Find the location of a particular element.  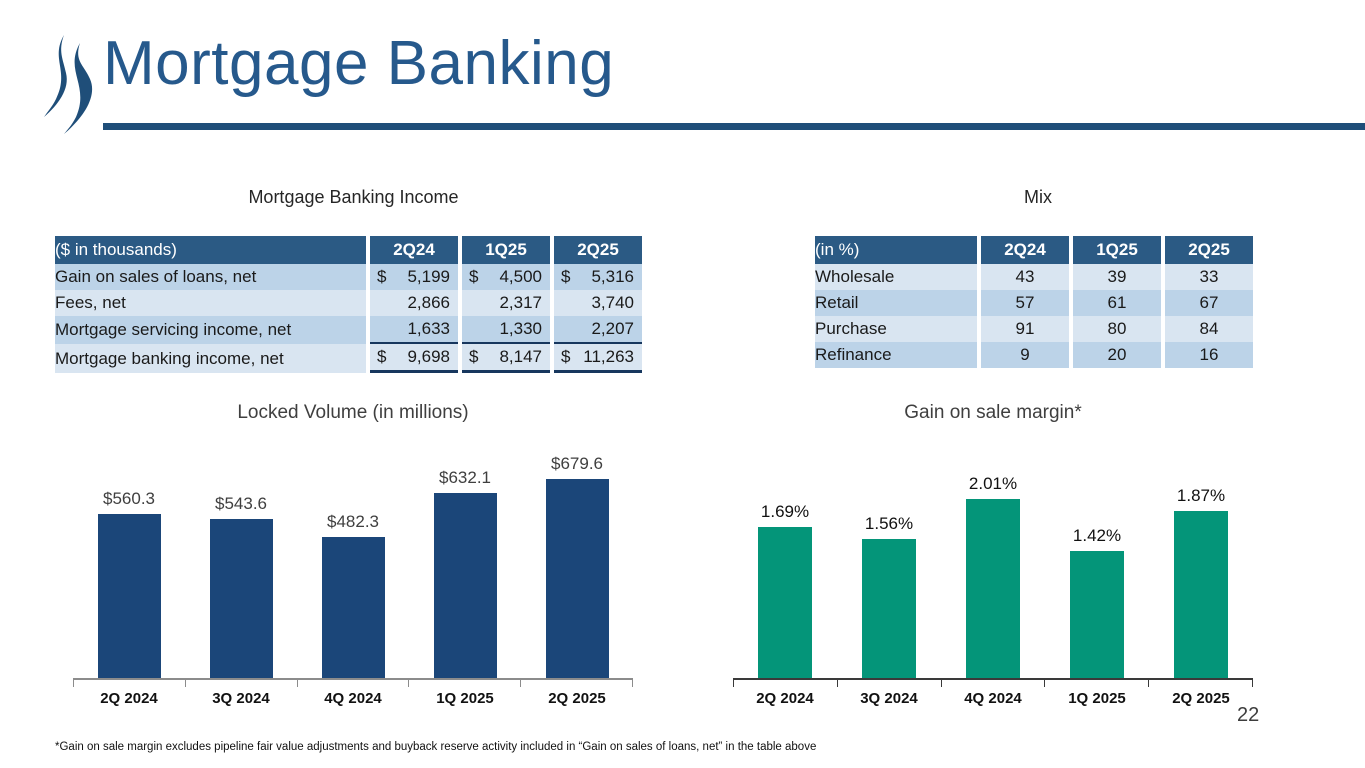

bar-value-label: 1.42% is located at coordinates (1097, 535).